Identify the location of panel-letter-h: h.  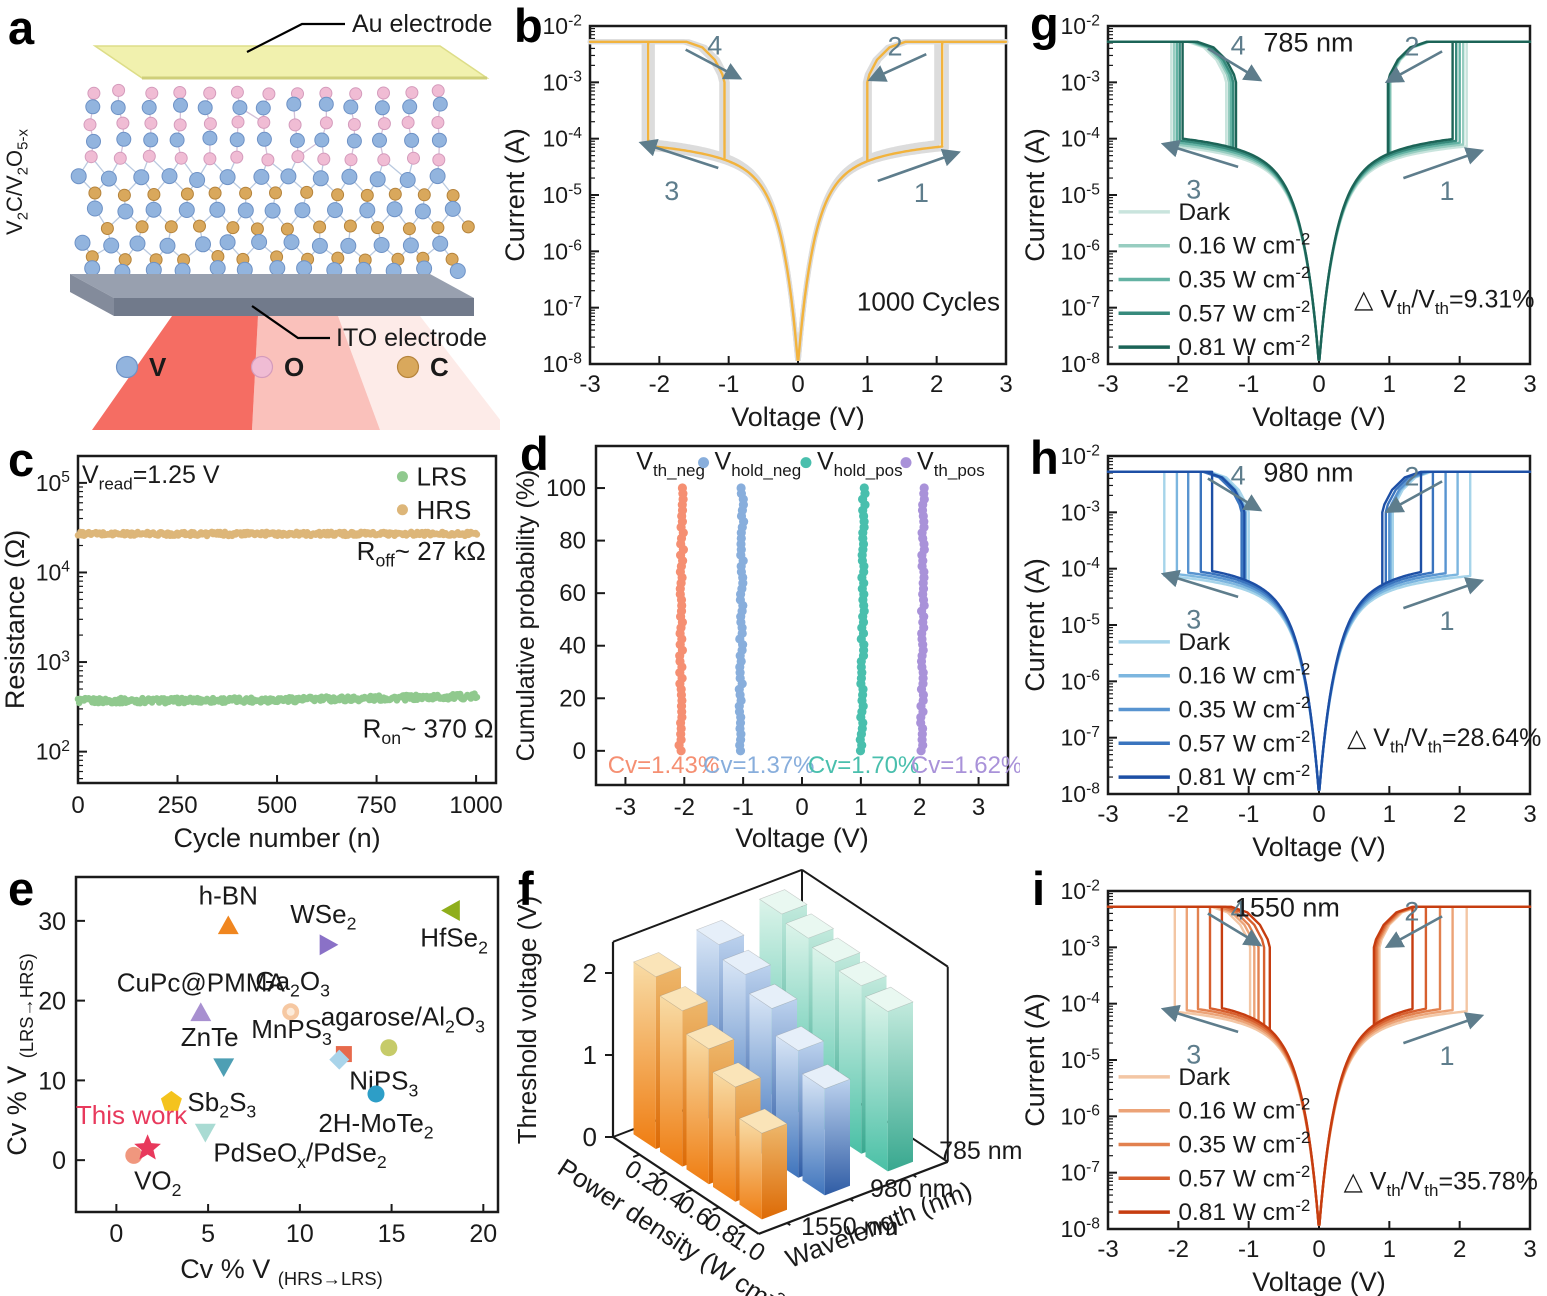
(1044, 457).